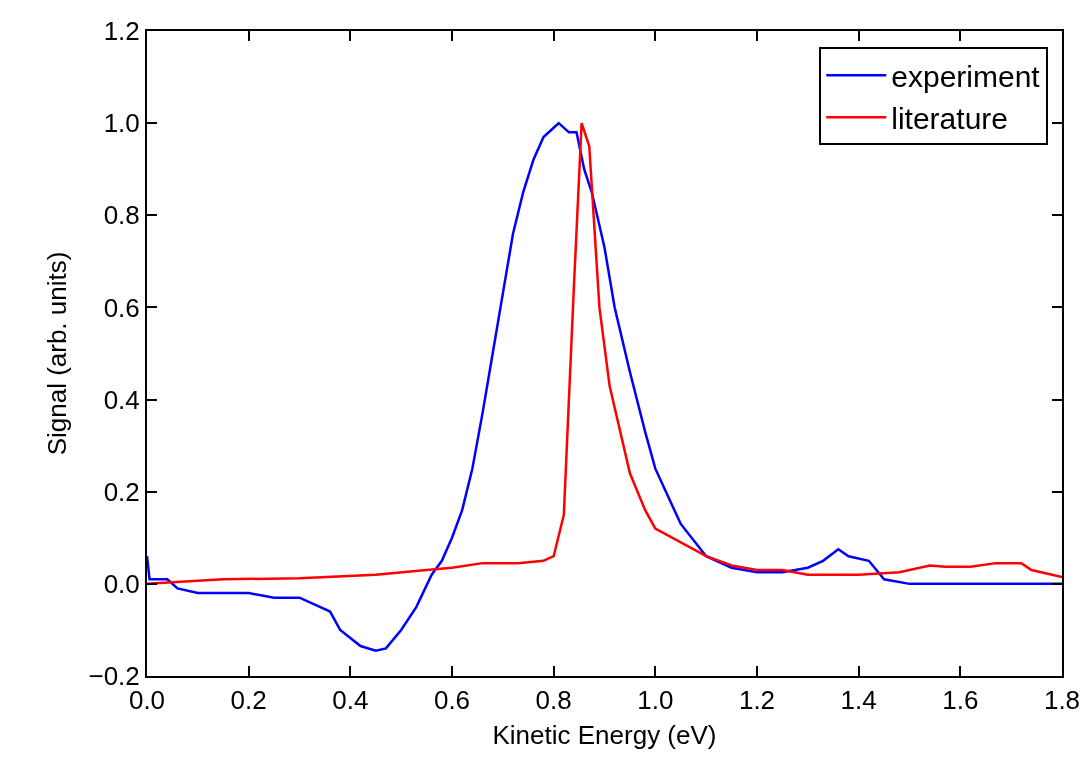 This screenshot has height=776, width=1091. Describe the element at coordinates (121, 583) in the screenshot. I see `y-tick-label: 0.0` at that location.